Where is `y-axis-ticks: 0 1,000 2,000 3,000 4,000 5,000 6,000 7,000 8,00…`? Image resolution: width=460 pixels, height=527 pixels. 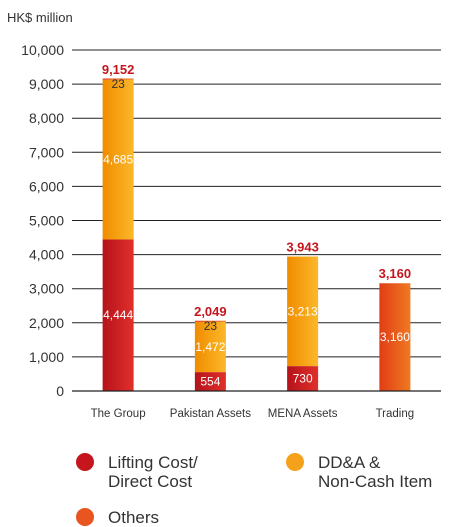
y-axis-ticks: 0 1,000 2,000 3,000 4,000 5,000 6,000 7,000 8,00… is located at coordinates (42, 220).